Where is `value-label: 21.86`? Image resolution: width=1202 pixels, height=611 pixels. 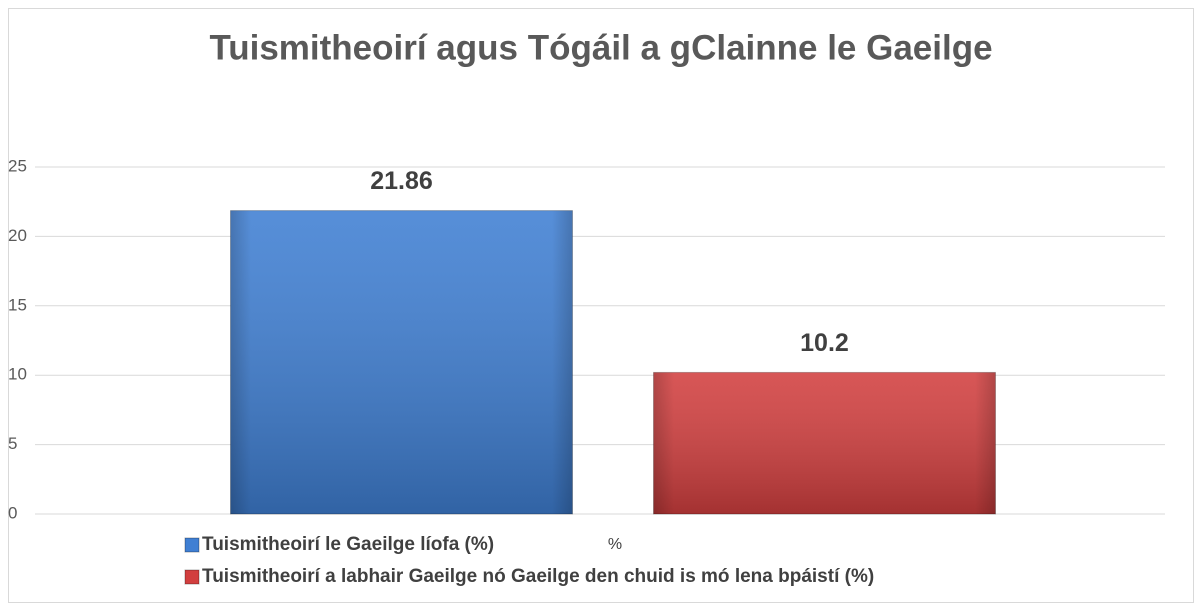
value-label: 21.86 is located at coordinates (401, 181).